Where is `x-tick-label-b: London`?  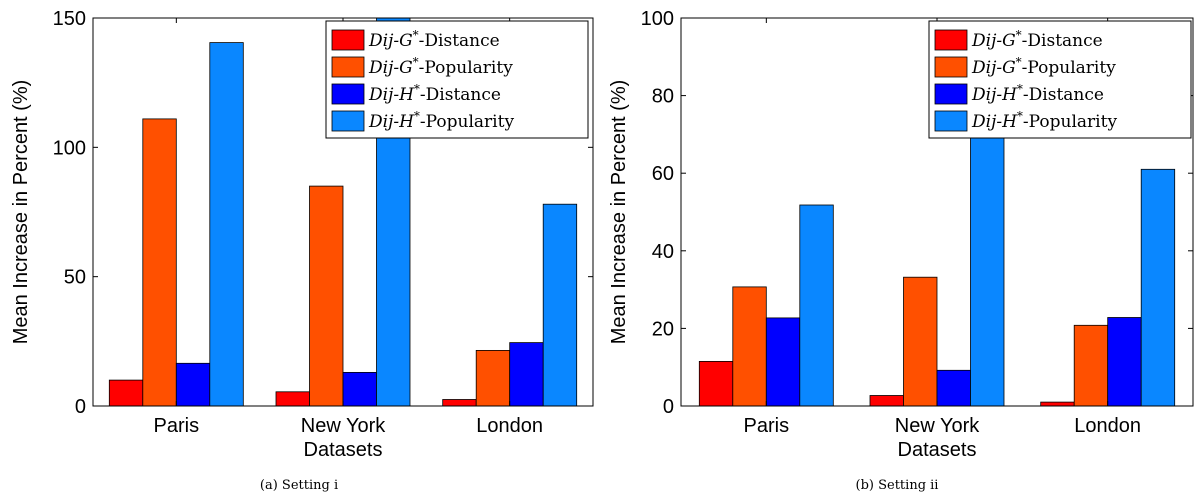 x-tick-label-b: London is located at coordinates (1107, 426).